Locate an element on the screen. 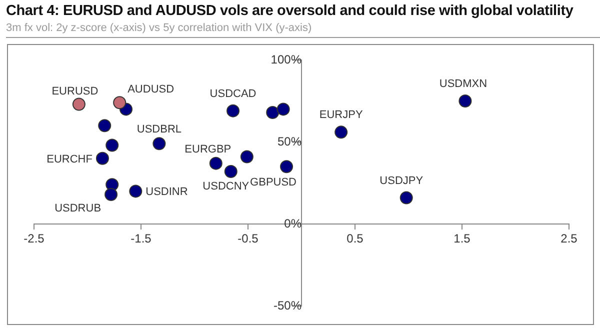 The width and height of the screenshot is (600, 329). annotation: USDCAD is located at coordinates (233, 94).